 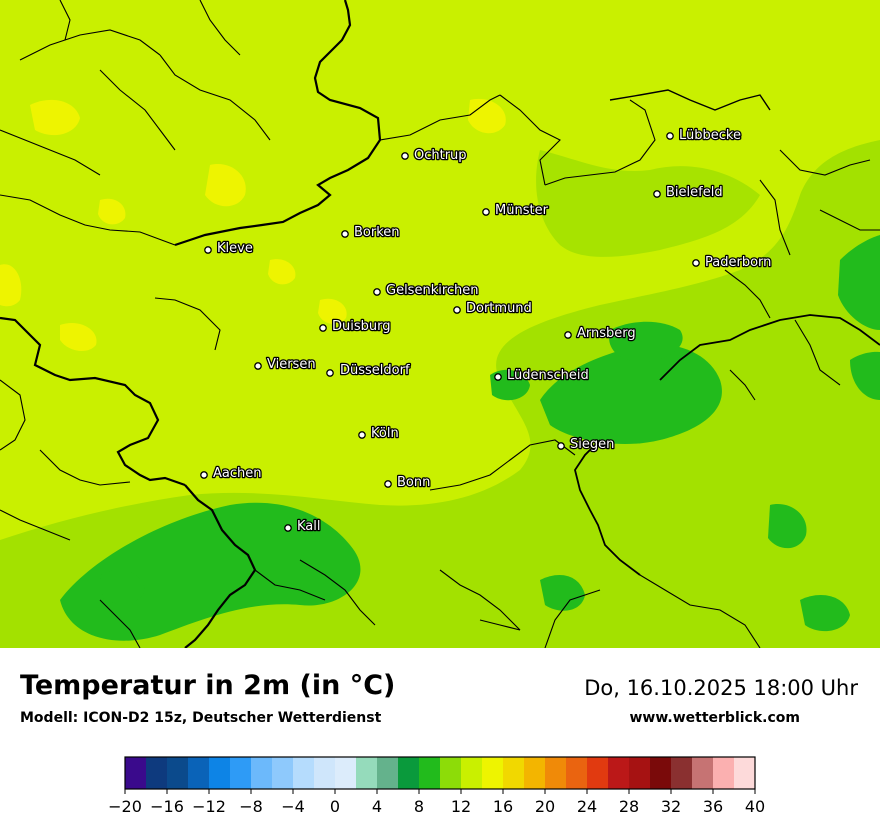 What do you see at coordinates (293, 806) in the screenshot?
I see `colorbar-tick-label: −4` at bounding box center [293, 806].